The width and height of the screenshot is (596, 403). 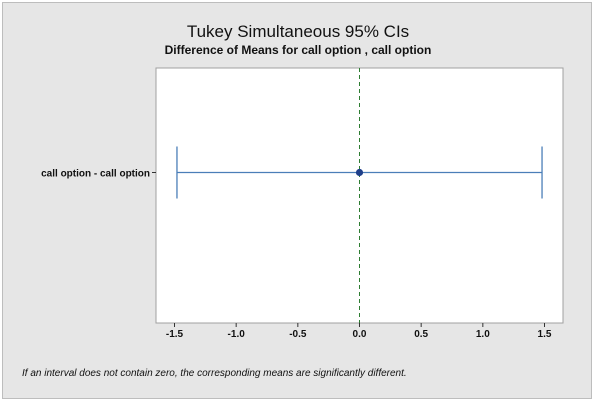 What do you see at coordinates (421, 334) in the screenshot?
I see `x-tick-label: 0.5` at bounding box center [421, 334].